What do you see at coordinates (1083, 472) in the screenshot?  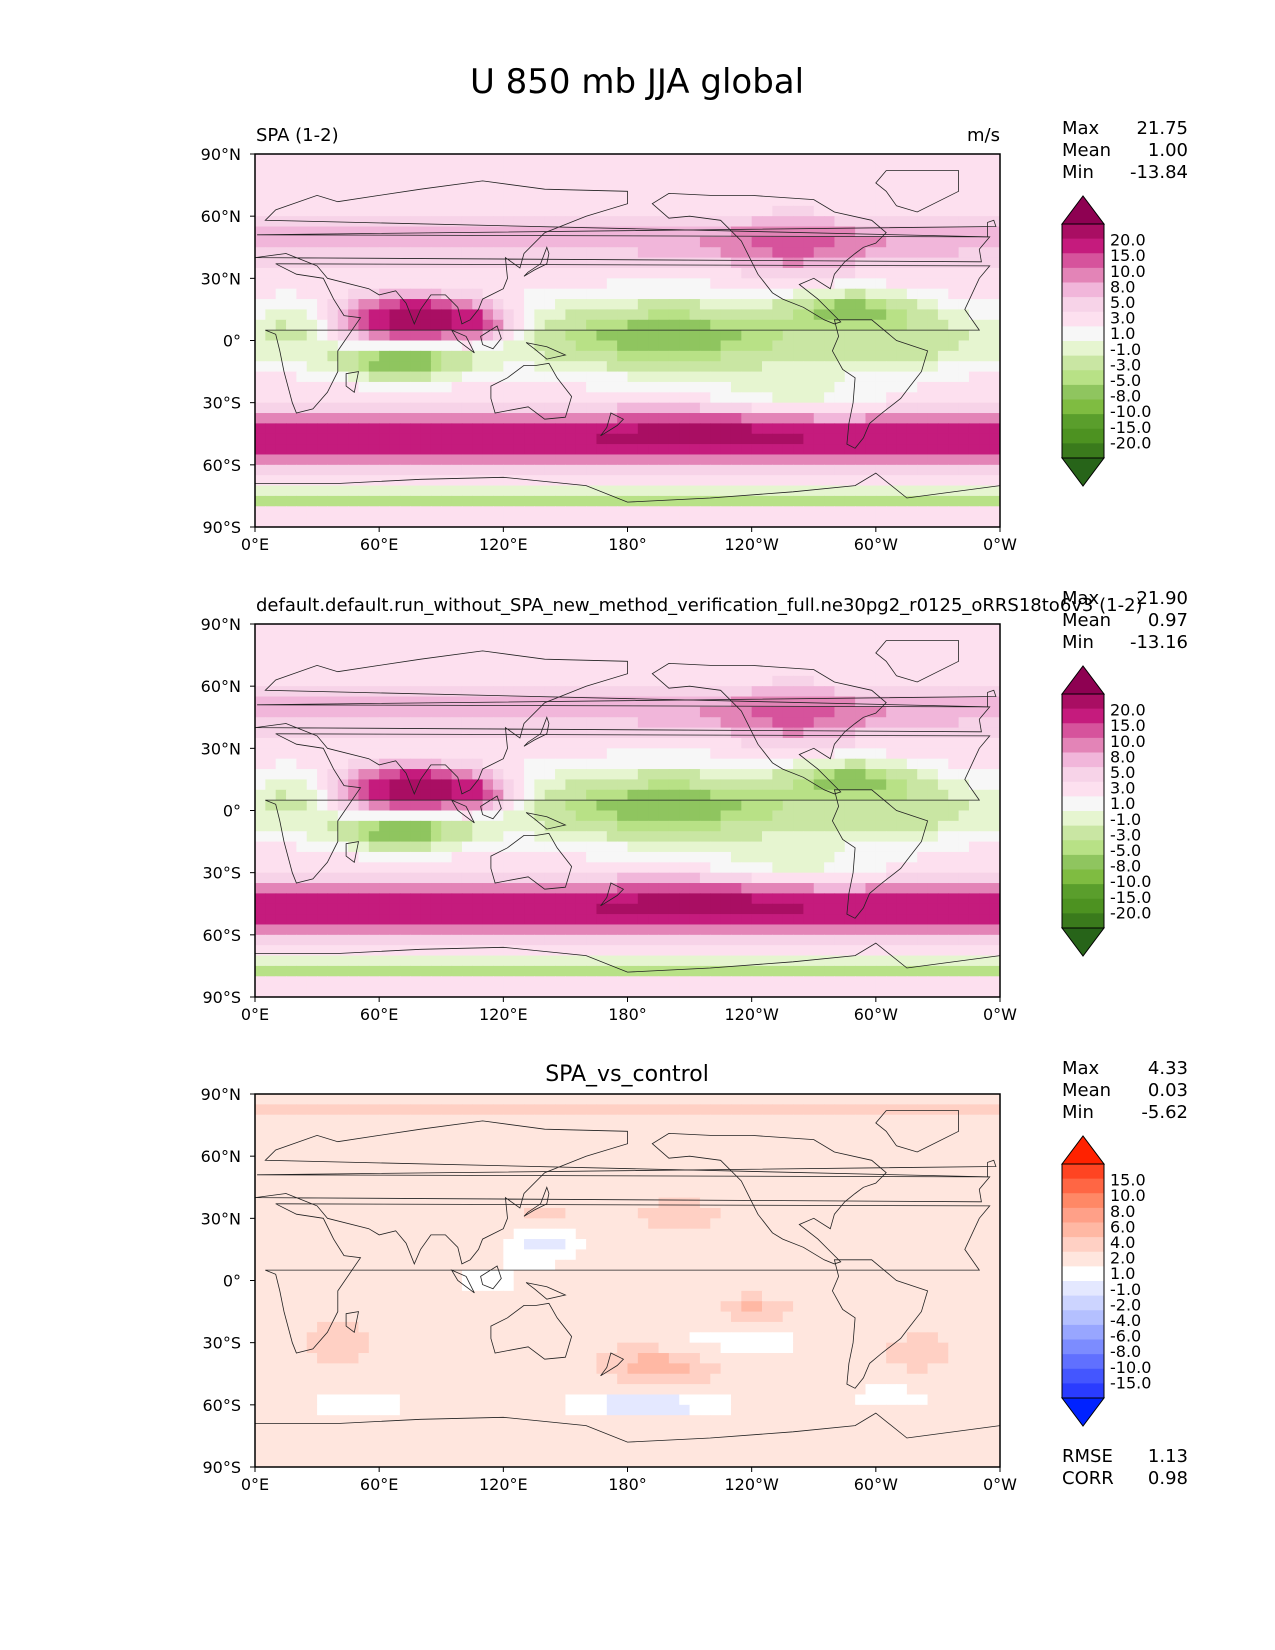 I see `colorbar-extend-bottom` at bounding box center [1083, 472].